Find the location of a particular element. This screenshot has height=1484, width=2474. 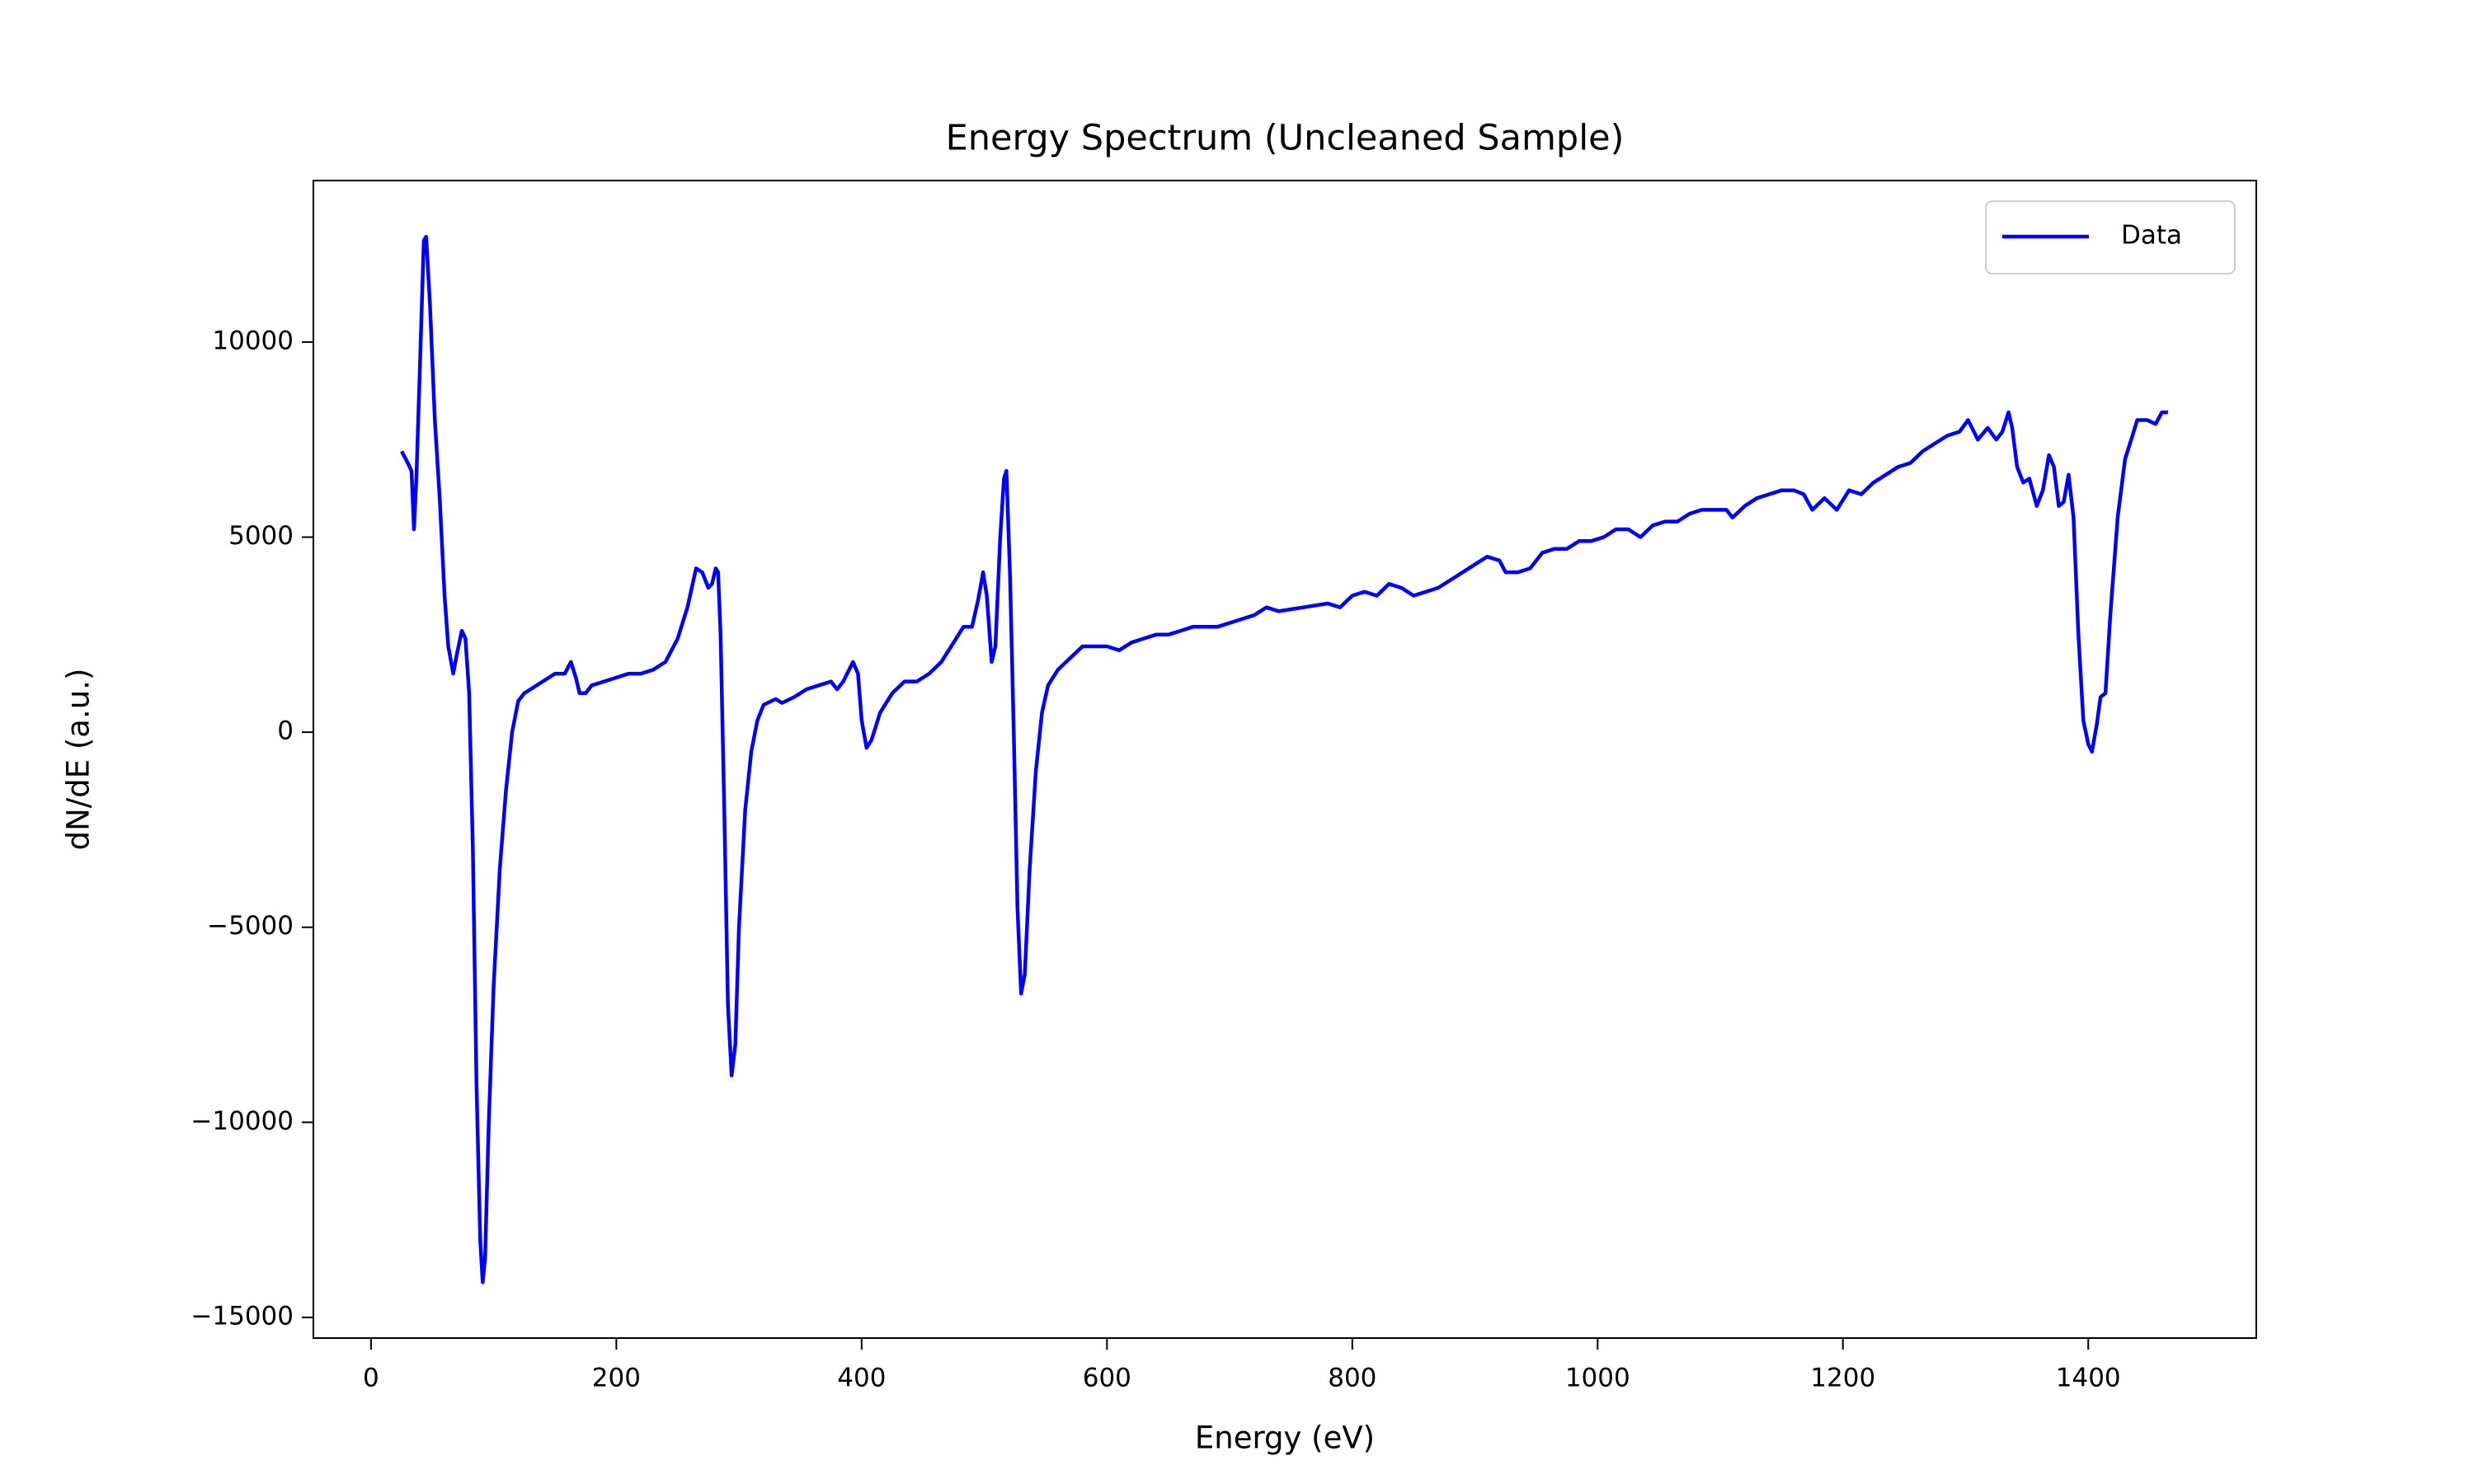

x-tick-label: 200 is located at coordinates (616, 1378).